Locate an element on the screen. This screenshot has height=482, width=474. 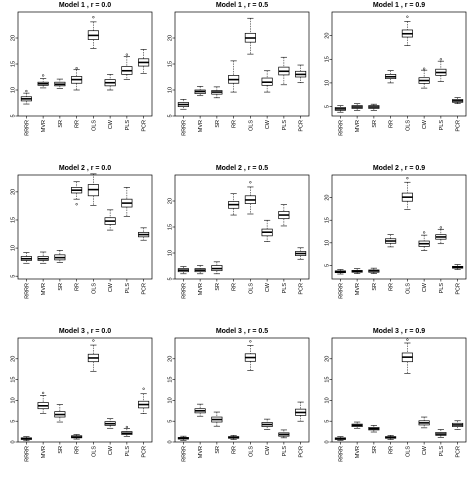
panel-title: Model 2 , r = 0.0 is located at coordinates (85, 168).